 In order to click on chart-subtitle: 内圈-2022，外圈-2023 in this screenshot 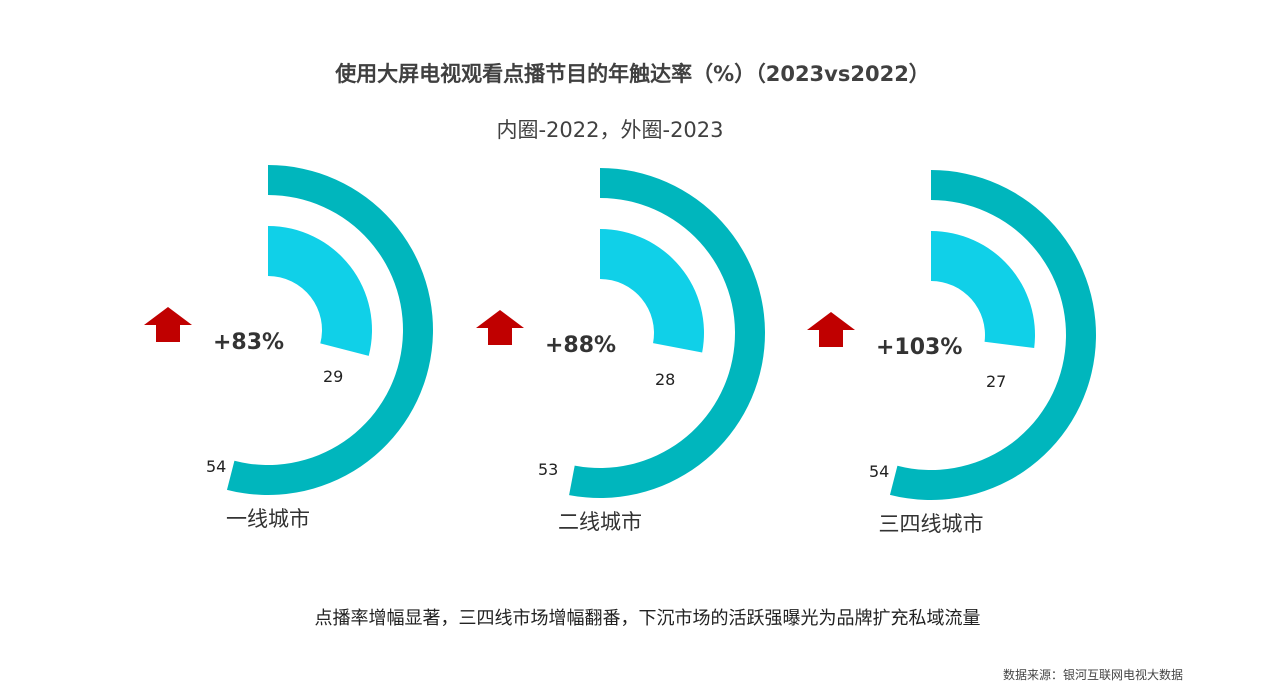, I will do `click(610, 130)`.